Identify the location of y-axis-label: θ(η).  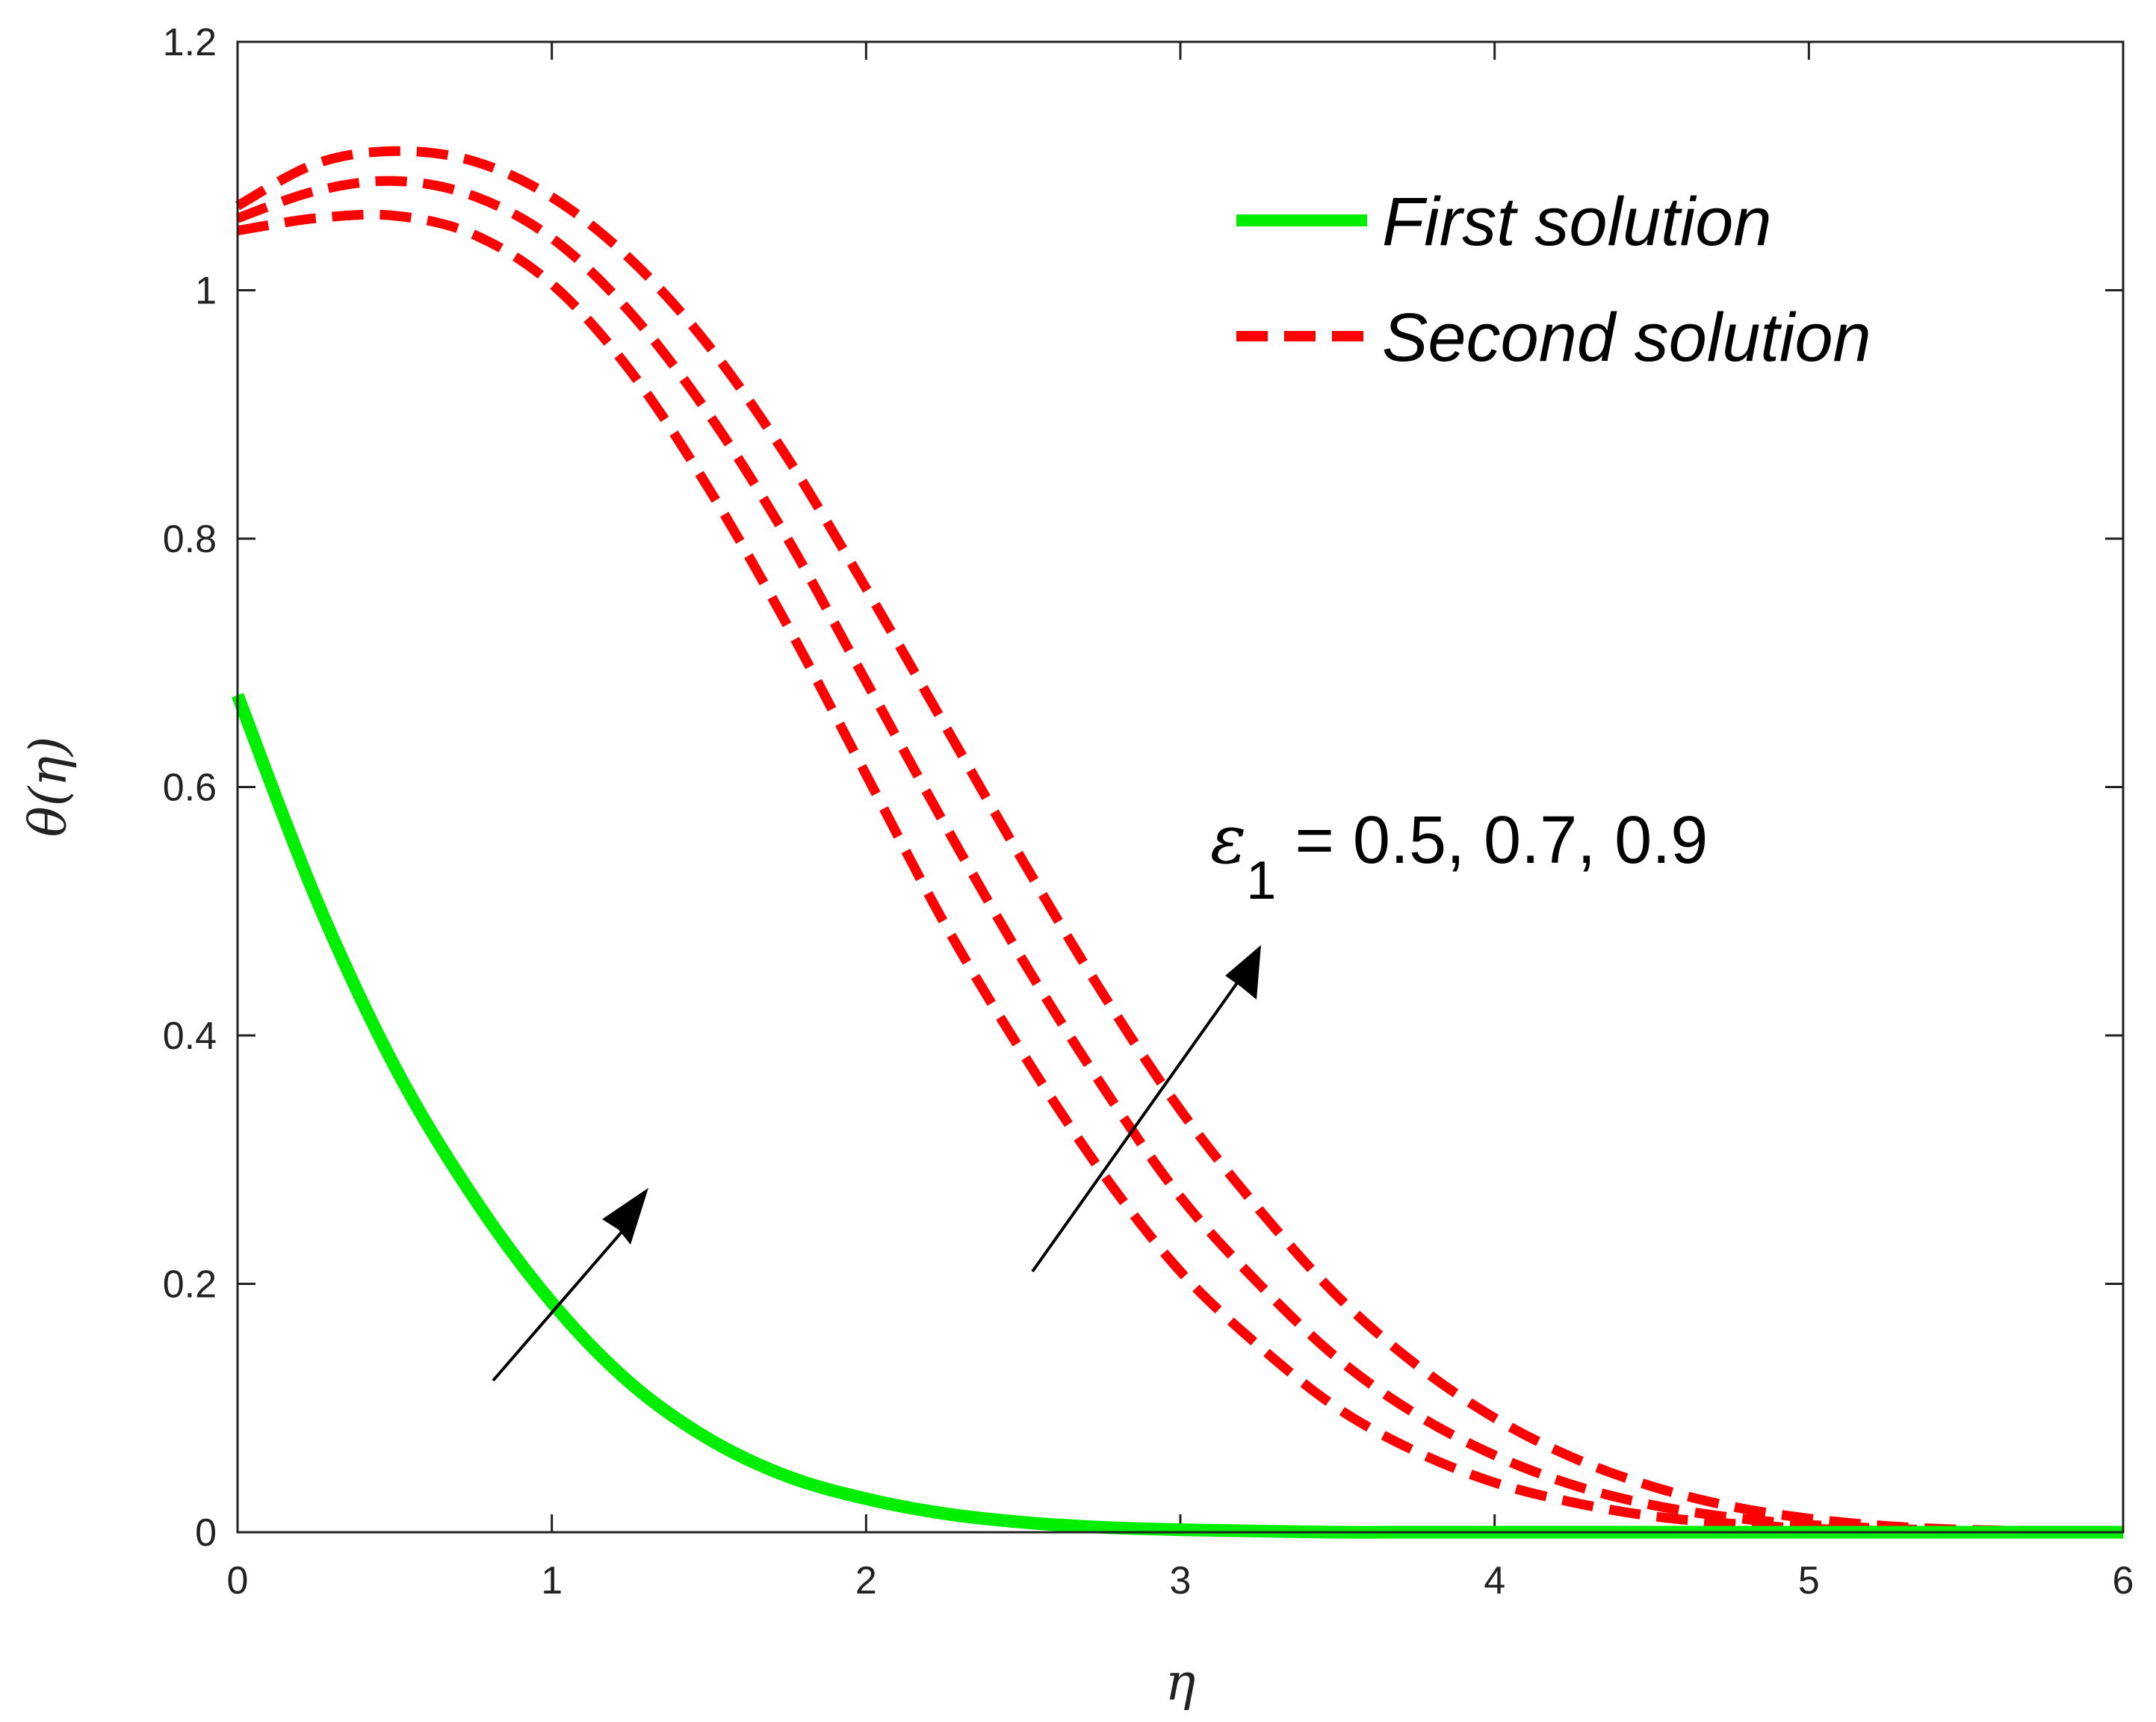
(48, 787).